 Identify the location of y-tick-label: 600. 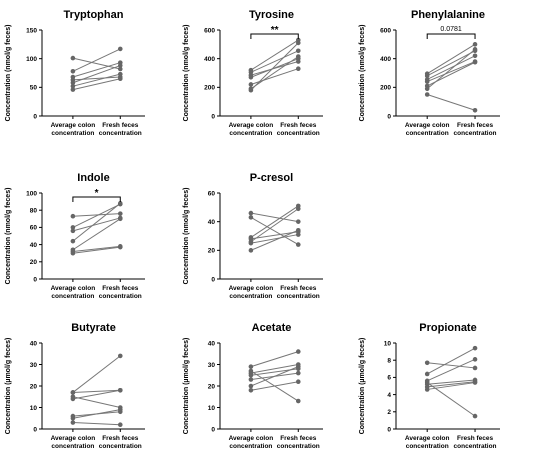
(385, 30).